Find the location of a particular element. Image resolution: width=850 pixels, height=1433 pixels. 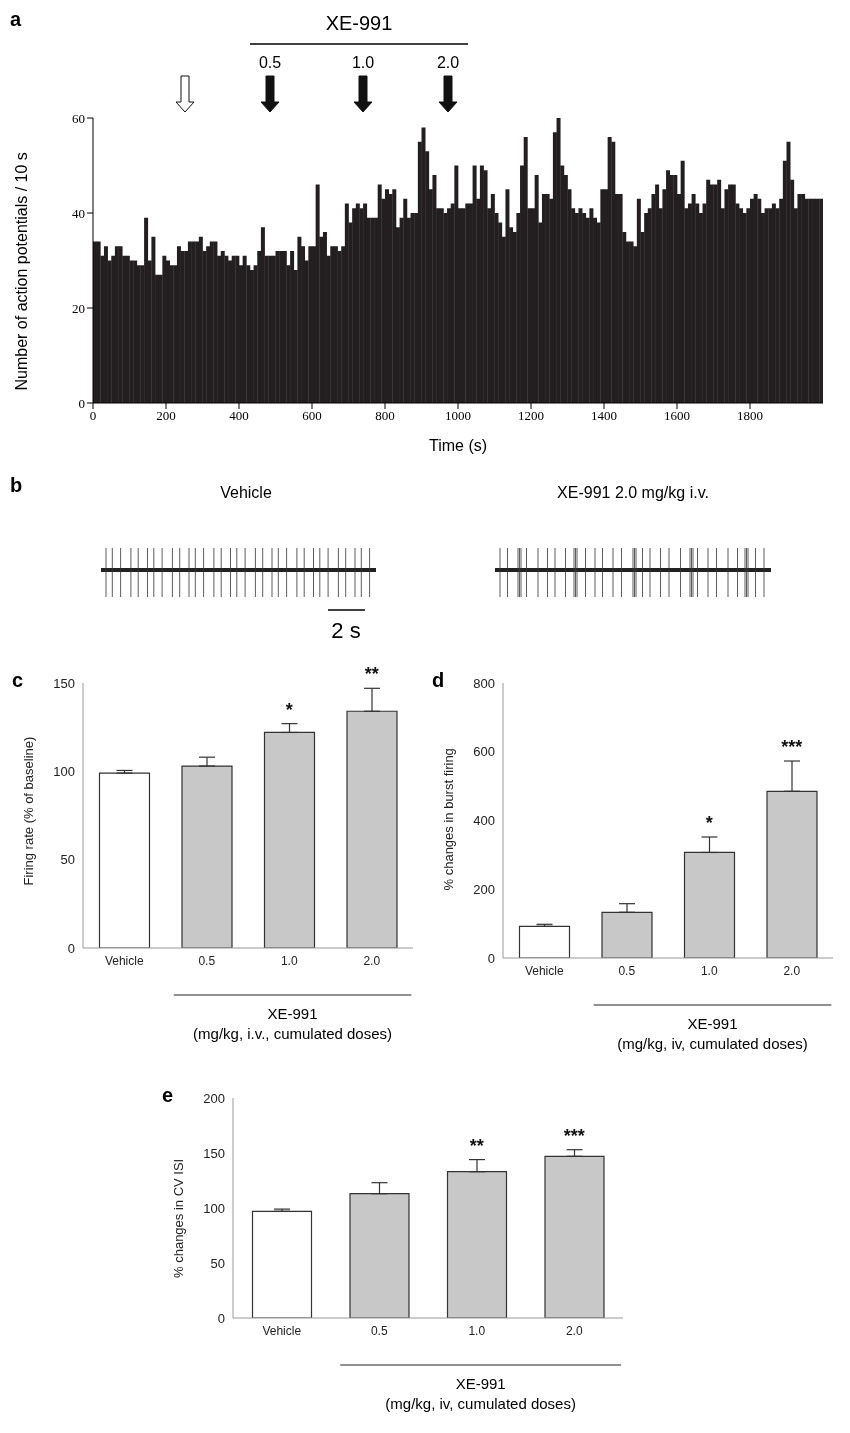

text: b is located at coordinates (16, 485).